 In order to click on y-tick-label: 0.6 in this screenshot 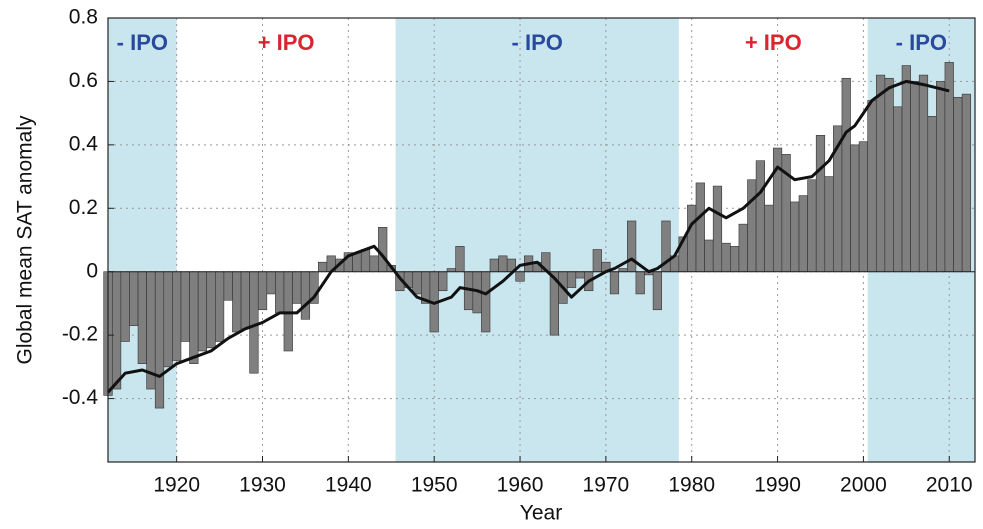, I will do `click(83, 80)`.